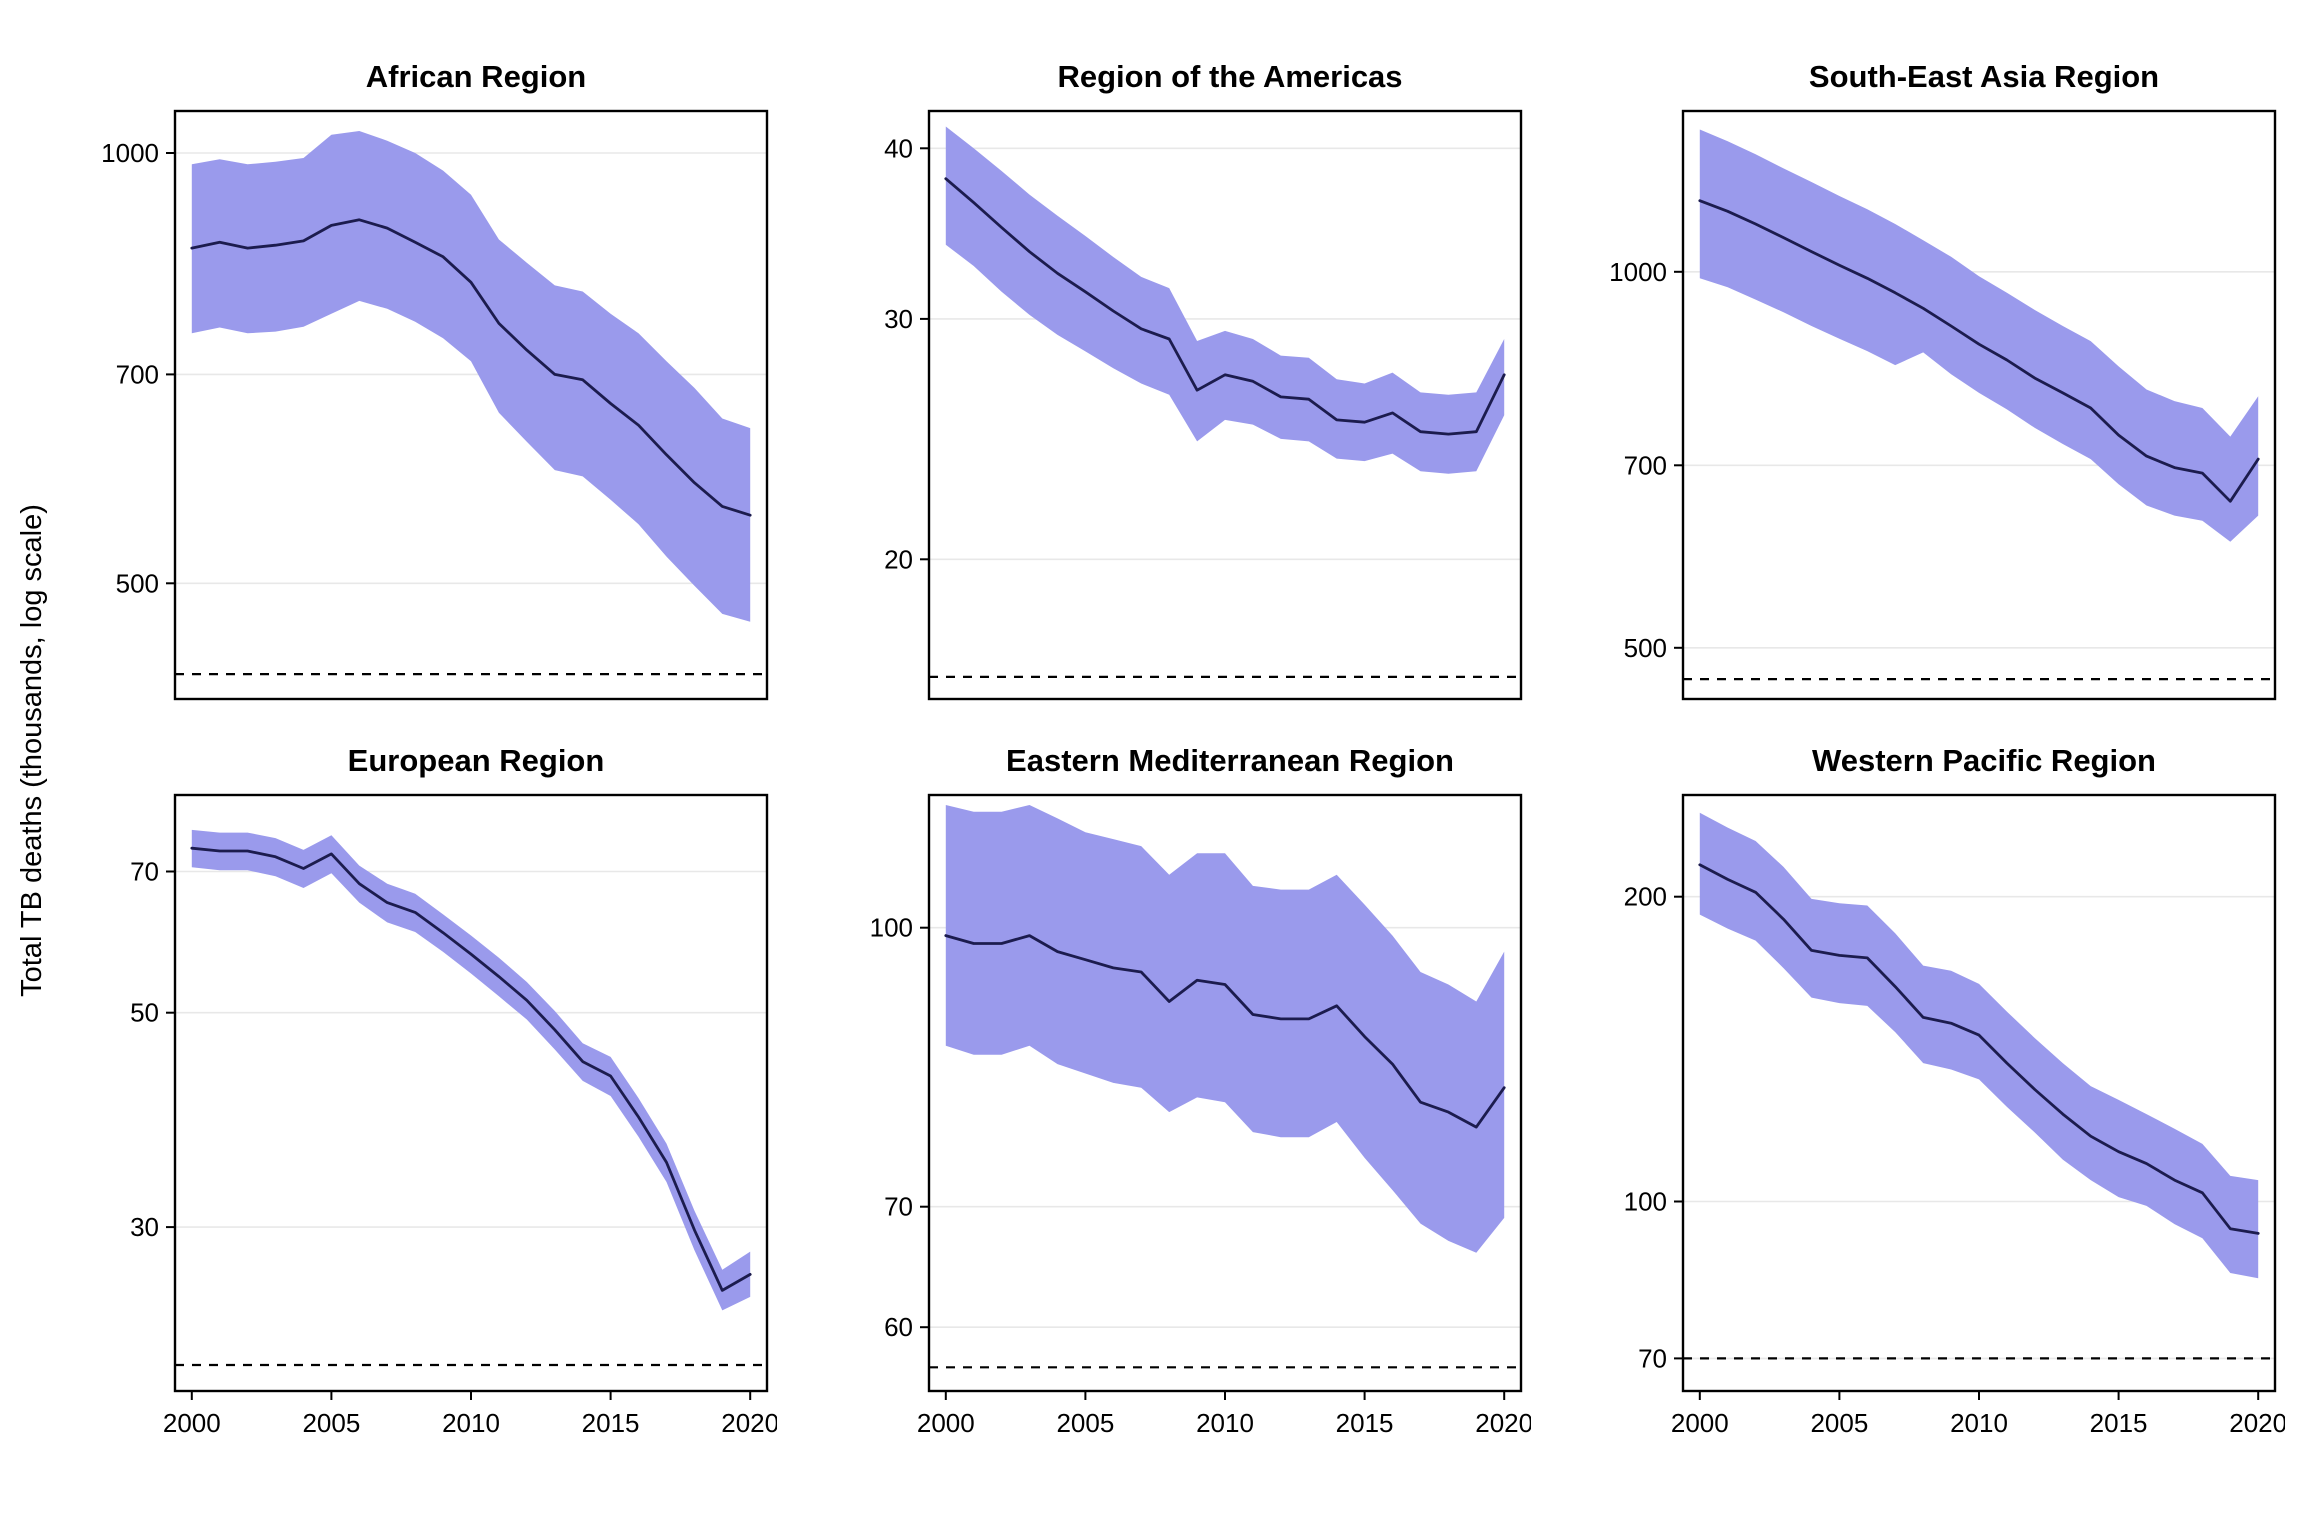 Image resolution: width=2304 pixels, height=1536 pixels. I want to click on panel-title-western-pacific-region: Western Pacific Region, so click(1984, 760).